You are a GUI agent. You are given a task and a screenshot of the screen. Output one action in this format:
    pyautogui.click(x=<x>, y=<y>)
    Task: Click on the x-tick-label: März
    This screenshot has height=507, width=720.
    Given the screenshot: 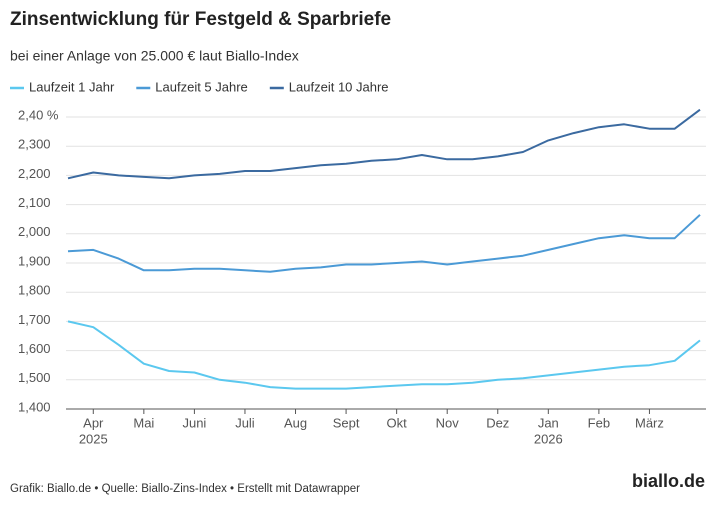 What is the action you would take?
    pyautogui.click(x=649, y=422)
    